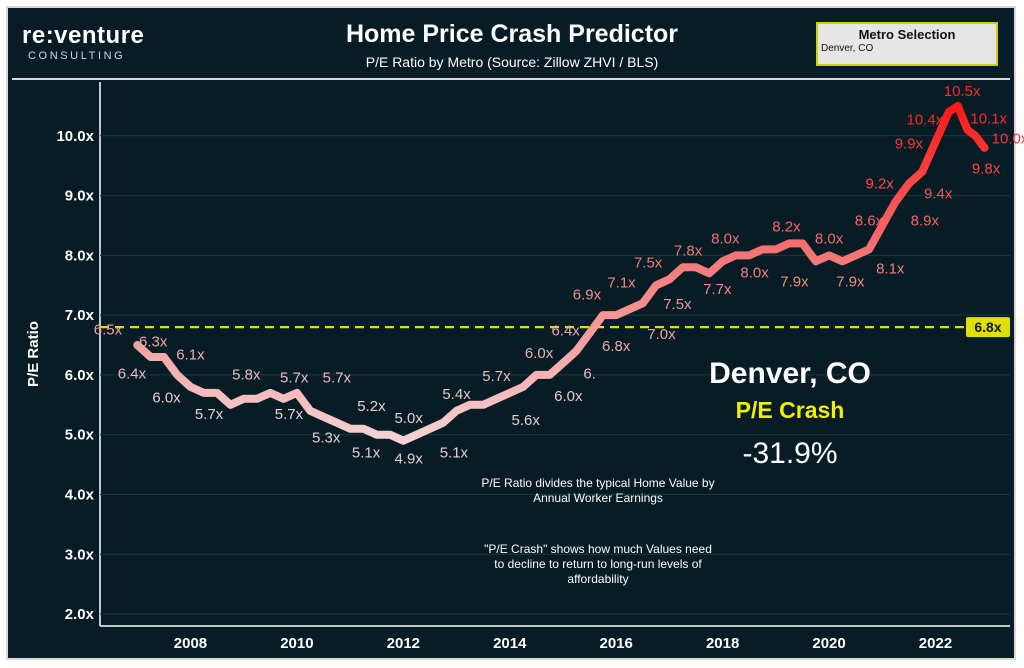 This screenshot has height=668, width=1024. What do you see at coordinates (80, 315) in the screenshot?
I see `y-tick-label: 7.0x` at bounding box center [80, 315].